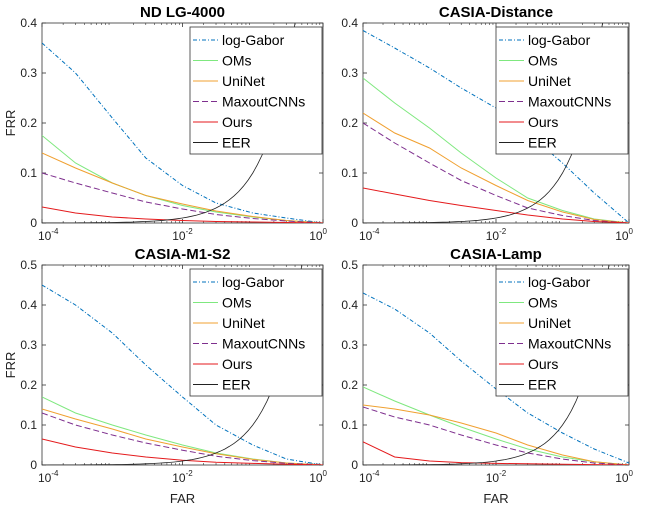 Image resolution: width=666 pixels, height=511 pixels. What do you see at coordinates (183, 254) in the screenshot?
I see `chart-title: CASIA-M1-S2` at bounding box center [183, 254].